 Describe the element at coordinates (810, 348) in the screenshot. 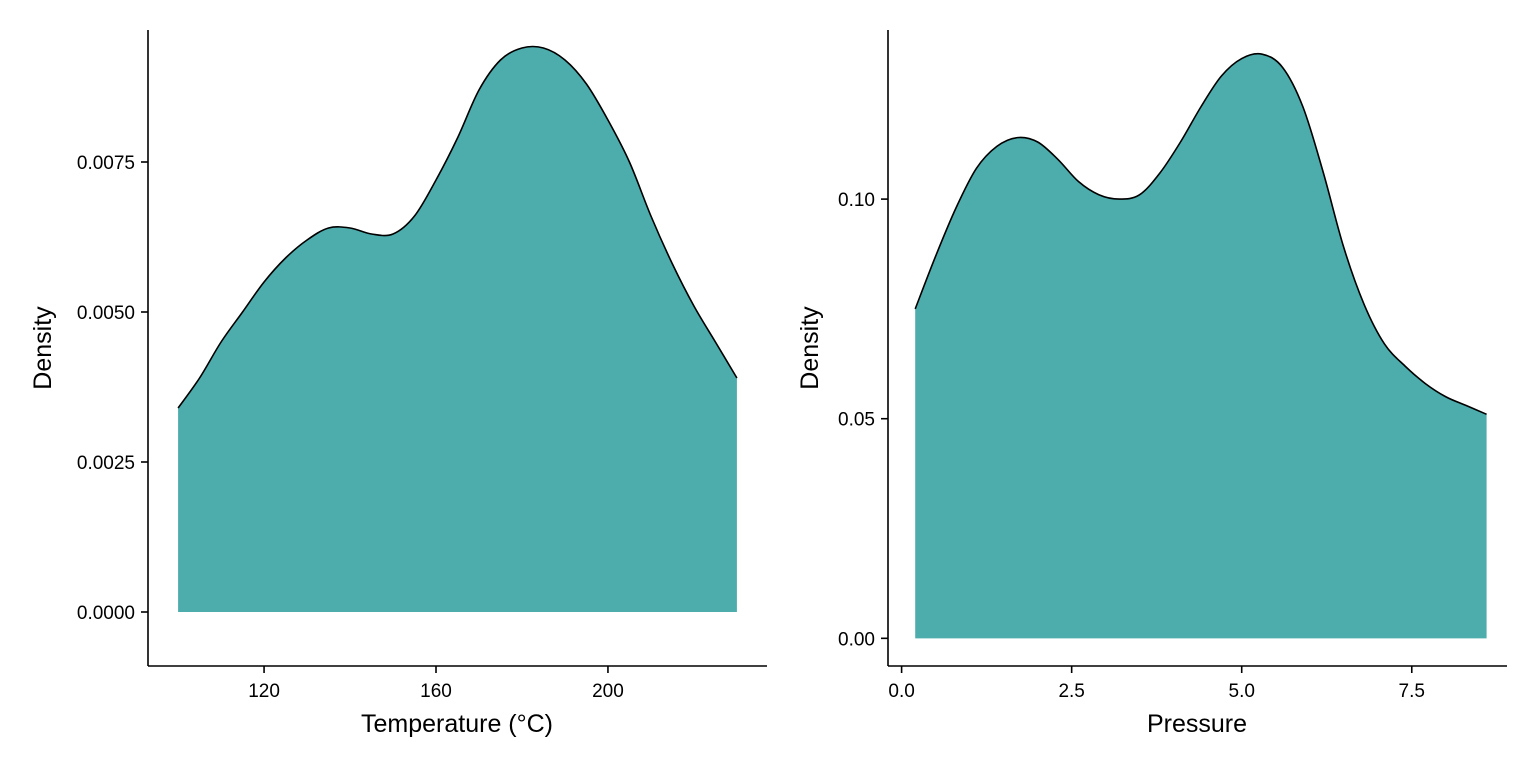

I see `pressure-y-axis-title: Density` at that location.